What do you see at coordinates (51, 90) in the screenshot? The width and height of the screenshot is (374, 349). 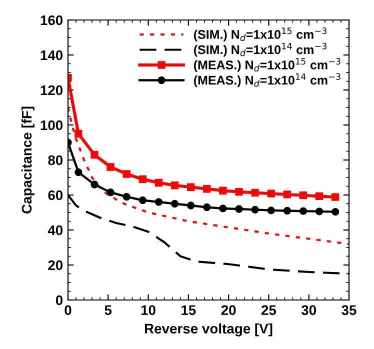 I see `y-tick-label: 120` at bounding box center [51, 90].